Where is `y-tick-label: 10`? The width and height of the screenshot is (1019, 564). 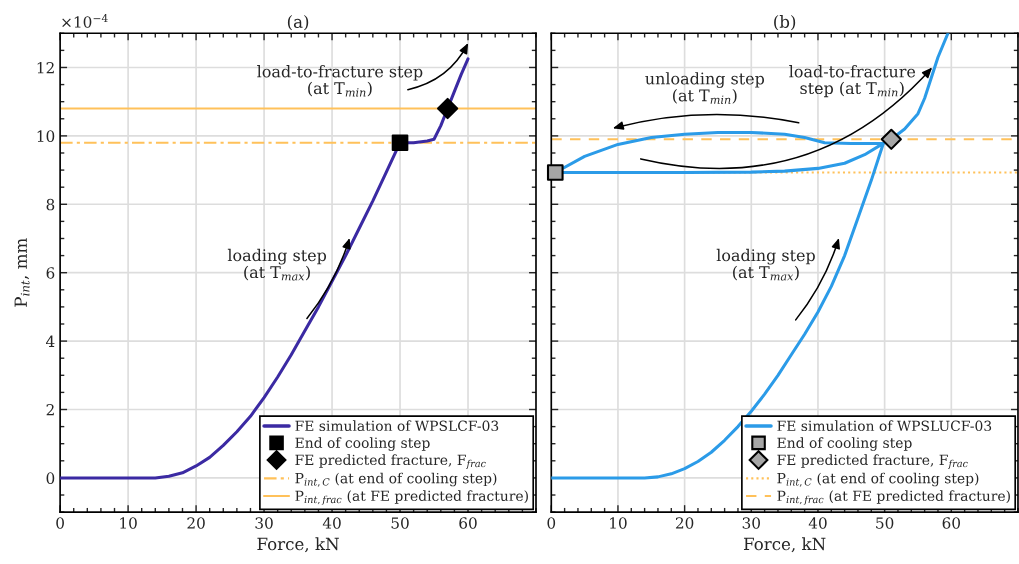 y-tick-label: 10 is located at coordinates (46, 136).